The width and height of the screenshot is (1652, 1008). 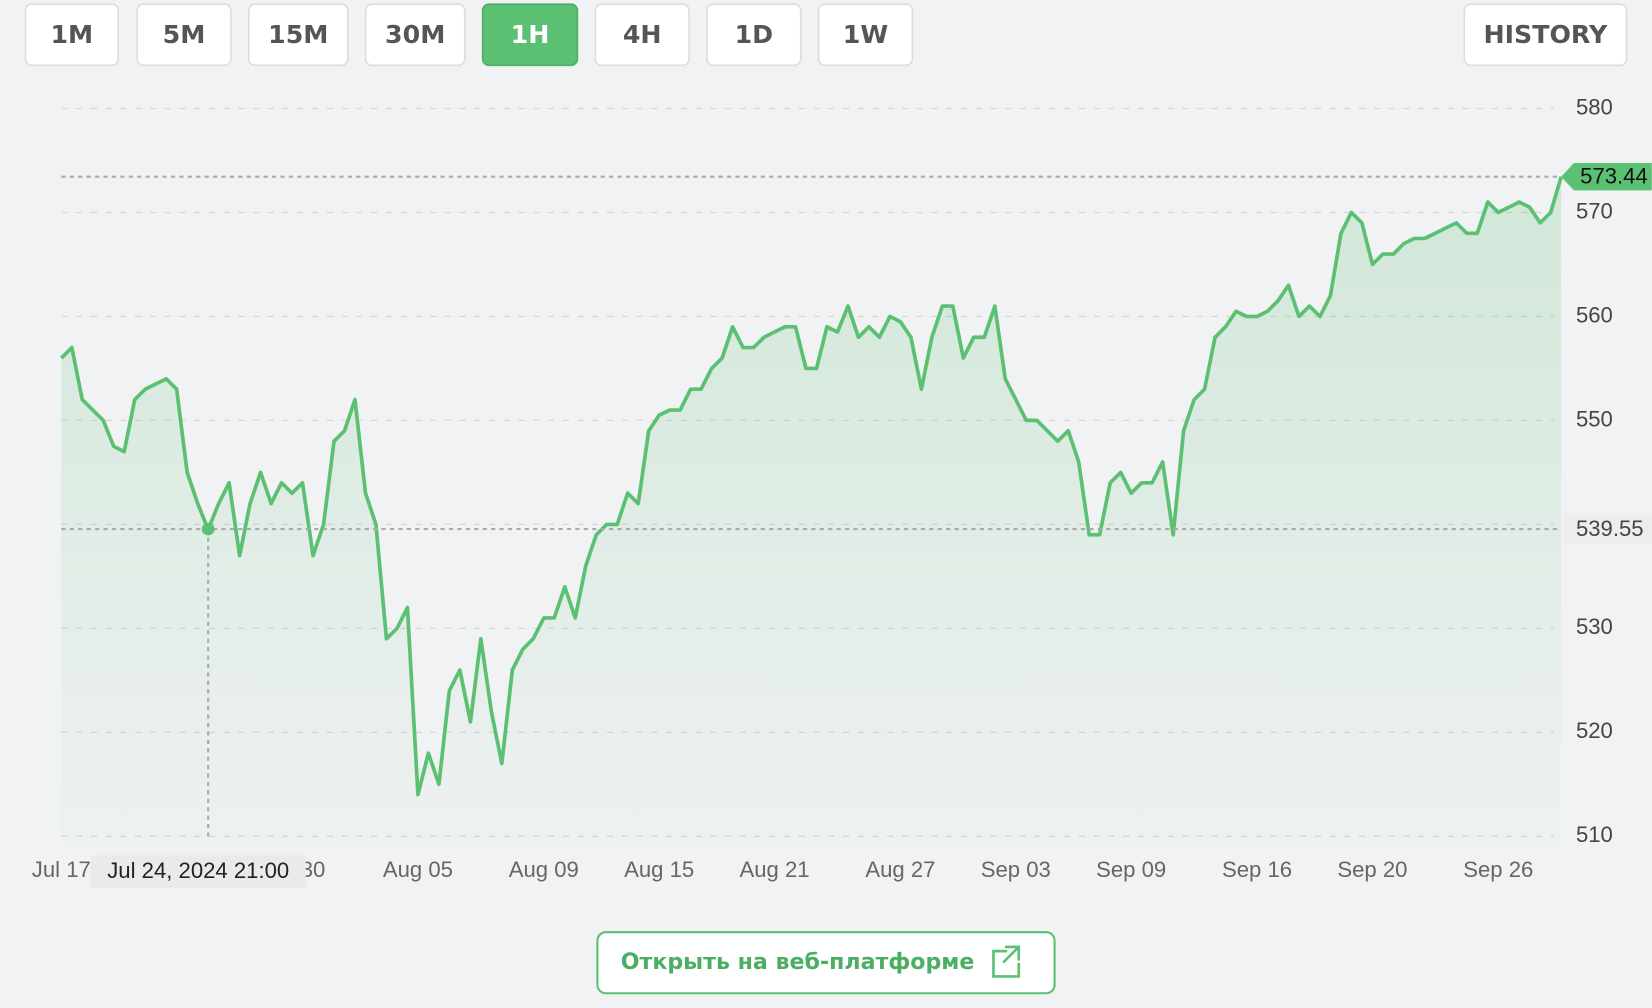 I want to click on interval-button-label: 30M, so click(x=415, y=34).